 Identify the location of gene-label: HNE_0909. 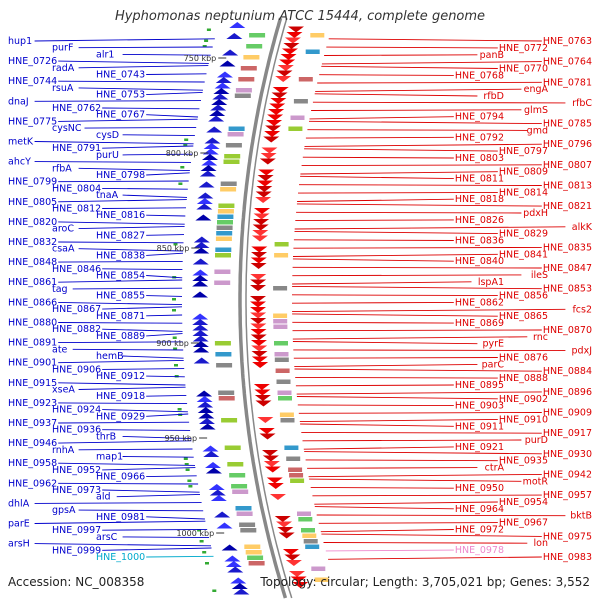
(567, 413).